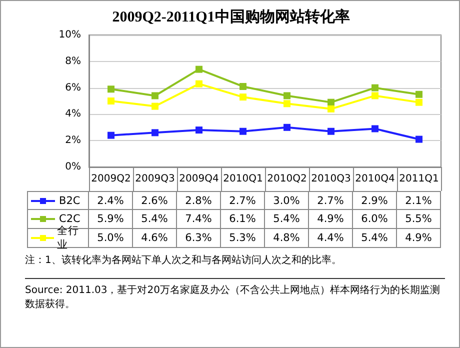 The height and width of the screenshot is (348, 460). Describe the element at coordinates (73, 140) in the screenshot. I see `y-tick-label: 2%` at that location.